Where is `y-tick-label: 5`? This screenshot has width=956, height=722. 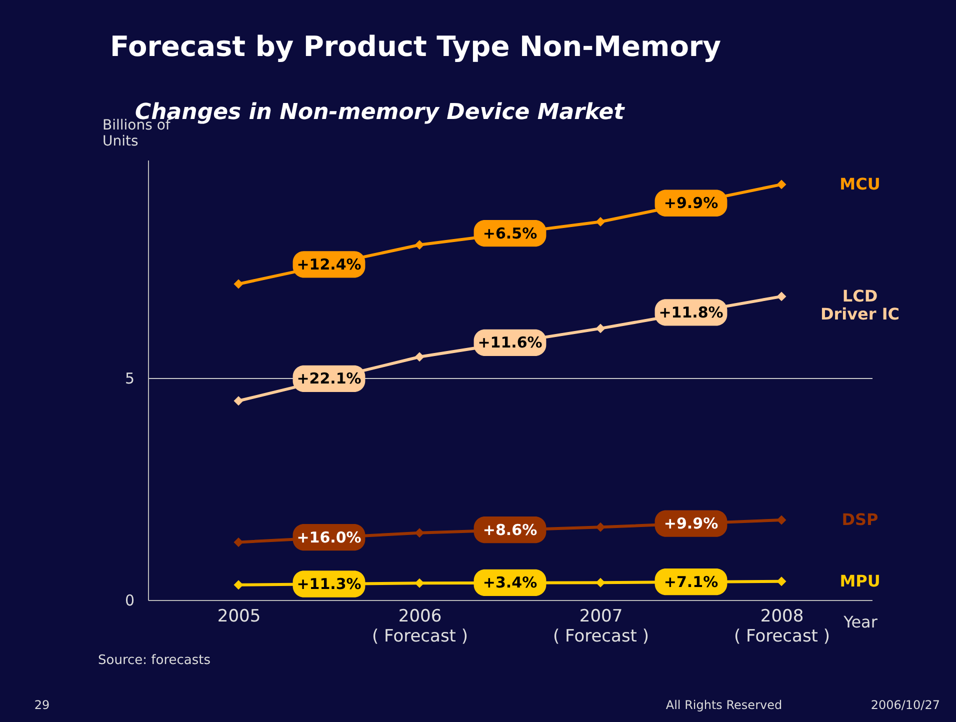
y-tick-label: 5 is located at coordinates (129, 378).